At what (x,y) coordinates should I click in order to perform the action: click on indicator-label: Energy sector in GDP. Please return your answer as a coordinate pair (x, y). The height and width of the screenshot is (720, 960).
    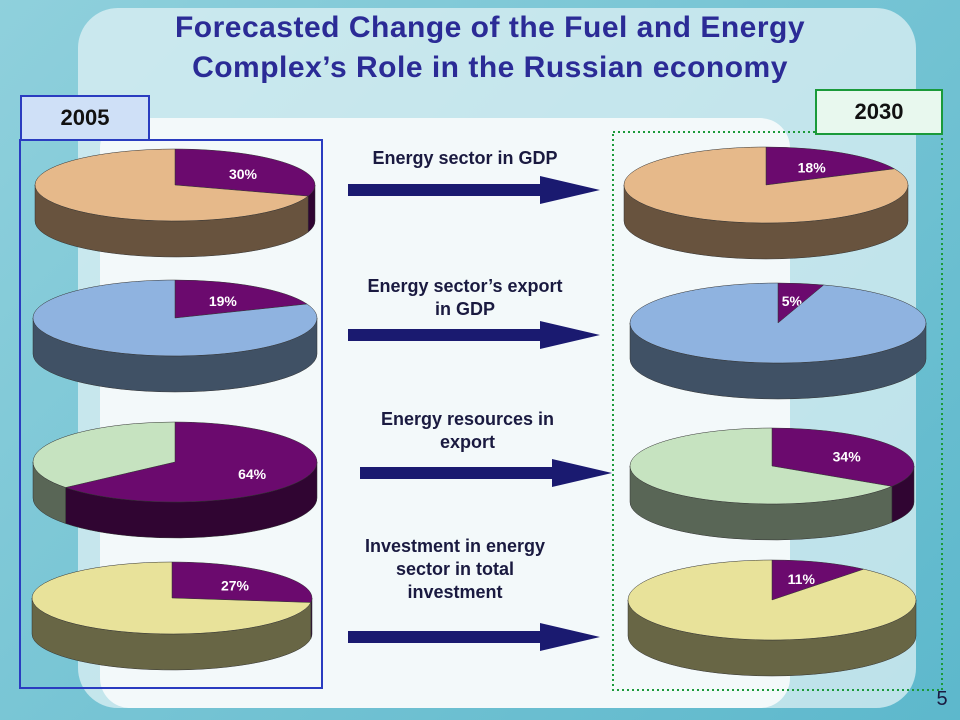
    Looking at the image, I should click on (465, 158).